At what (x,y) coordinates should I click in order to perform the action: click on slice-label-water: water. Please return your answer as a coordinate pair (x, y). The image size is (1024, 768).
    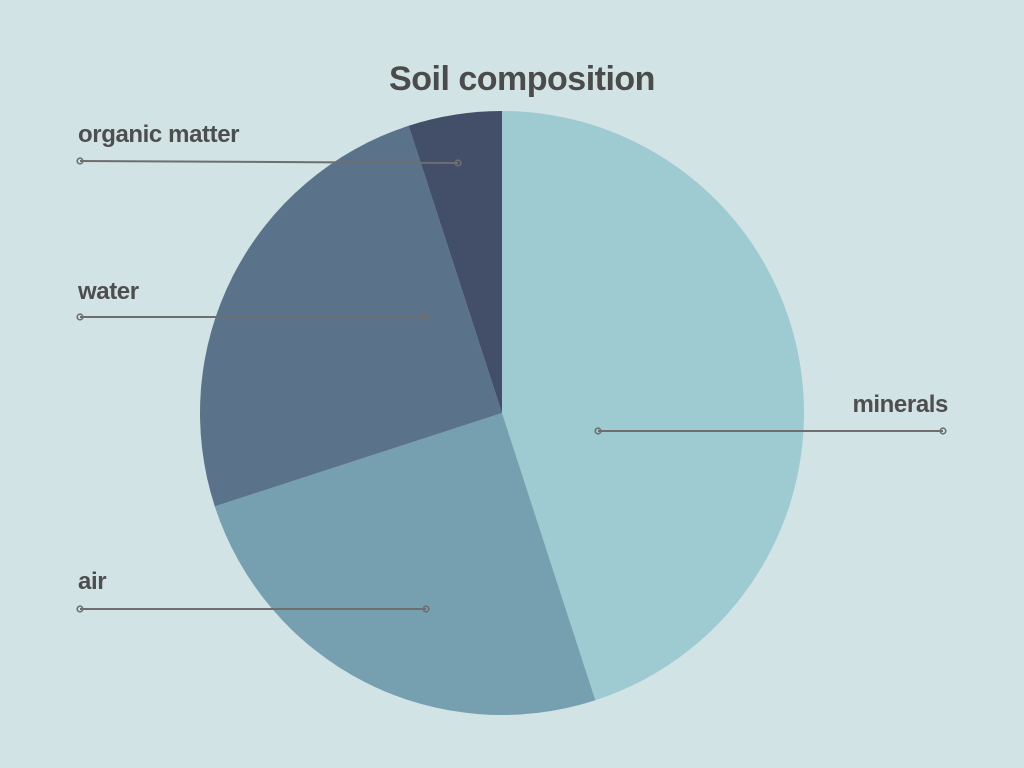
    Looking at the image, I should click on (108, 291).